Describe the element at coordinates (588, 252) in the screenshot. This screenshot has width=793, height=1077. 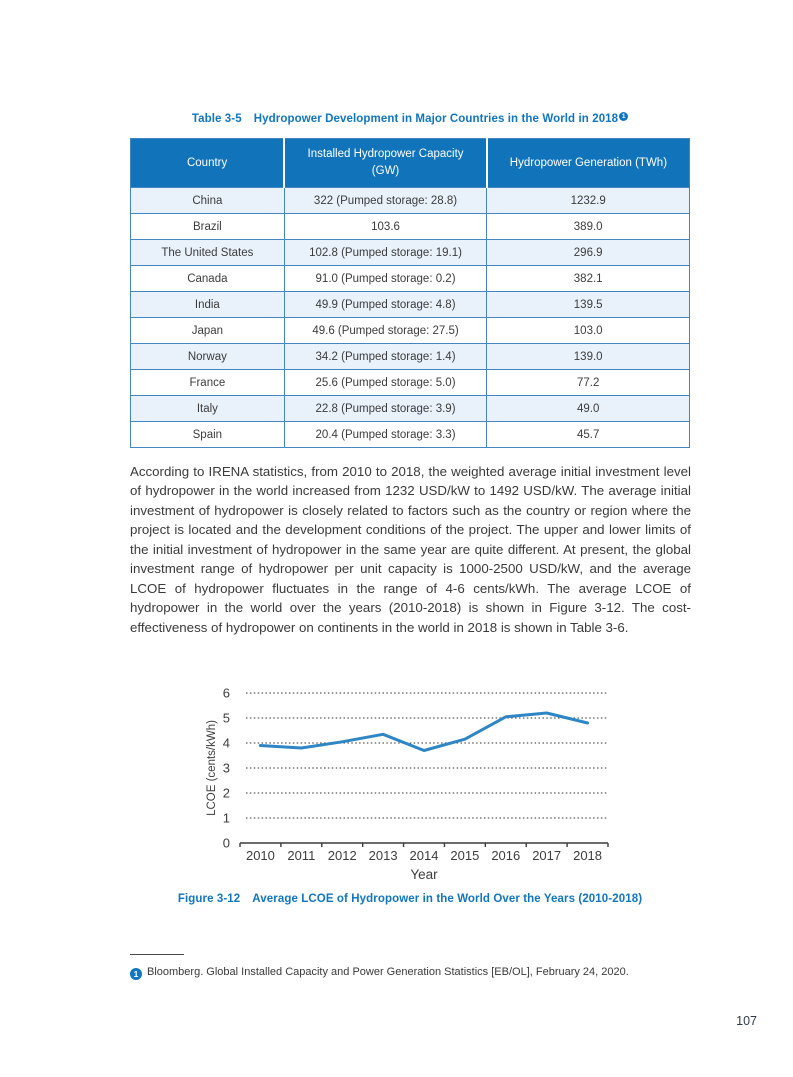
I see `table-cell: 296.9` at that location.